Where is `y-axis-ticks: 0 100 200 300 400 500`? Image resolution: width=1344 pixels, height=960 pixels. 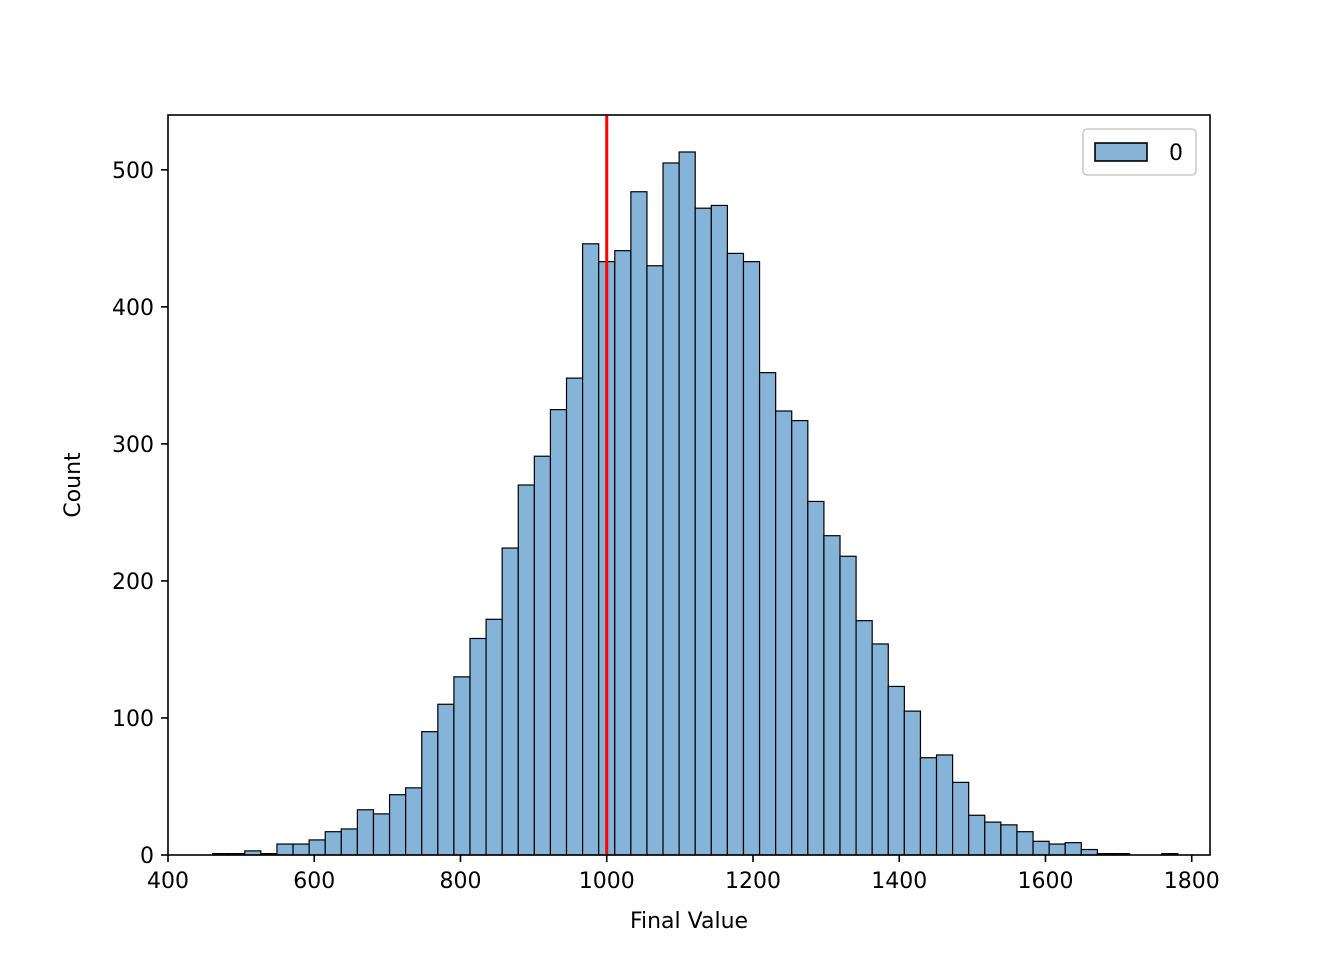 y-axis-ticks: 0 100 200 300 400 500 is located at coordinates (140, 514).